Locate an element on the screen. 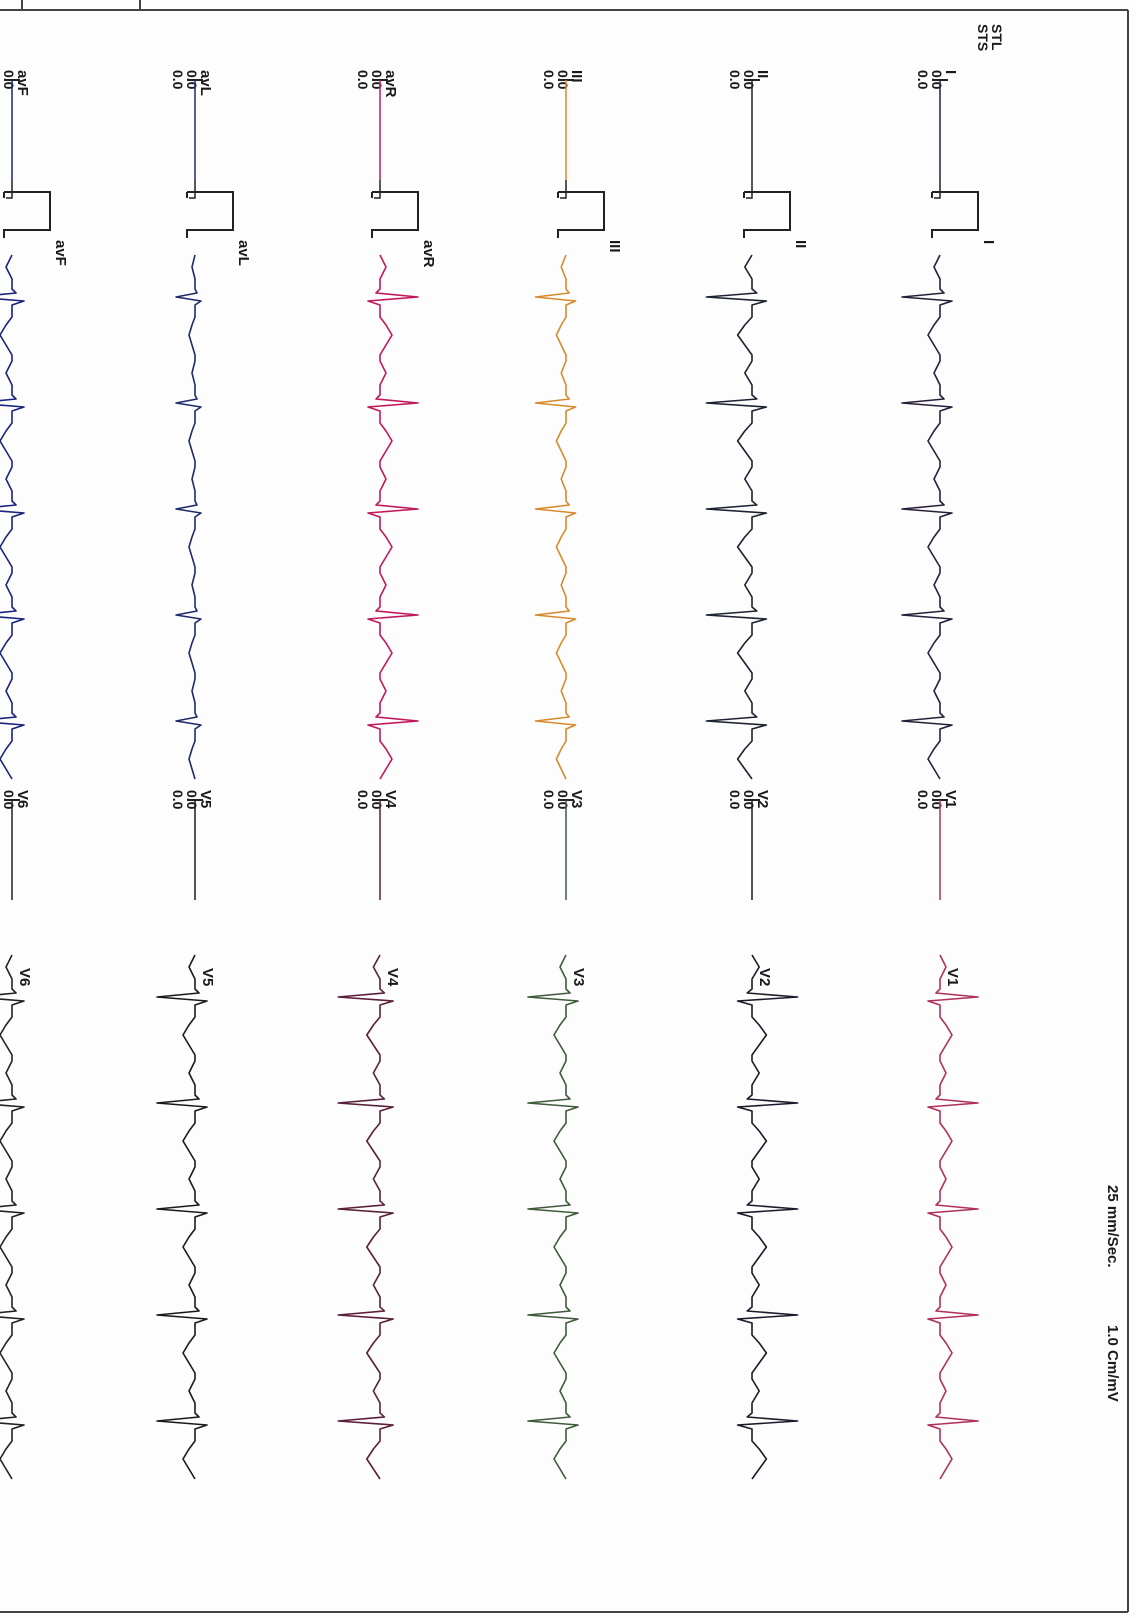  stl-heading: STL is located at coordinates (997, 37).